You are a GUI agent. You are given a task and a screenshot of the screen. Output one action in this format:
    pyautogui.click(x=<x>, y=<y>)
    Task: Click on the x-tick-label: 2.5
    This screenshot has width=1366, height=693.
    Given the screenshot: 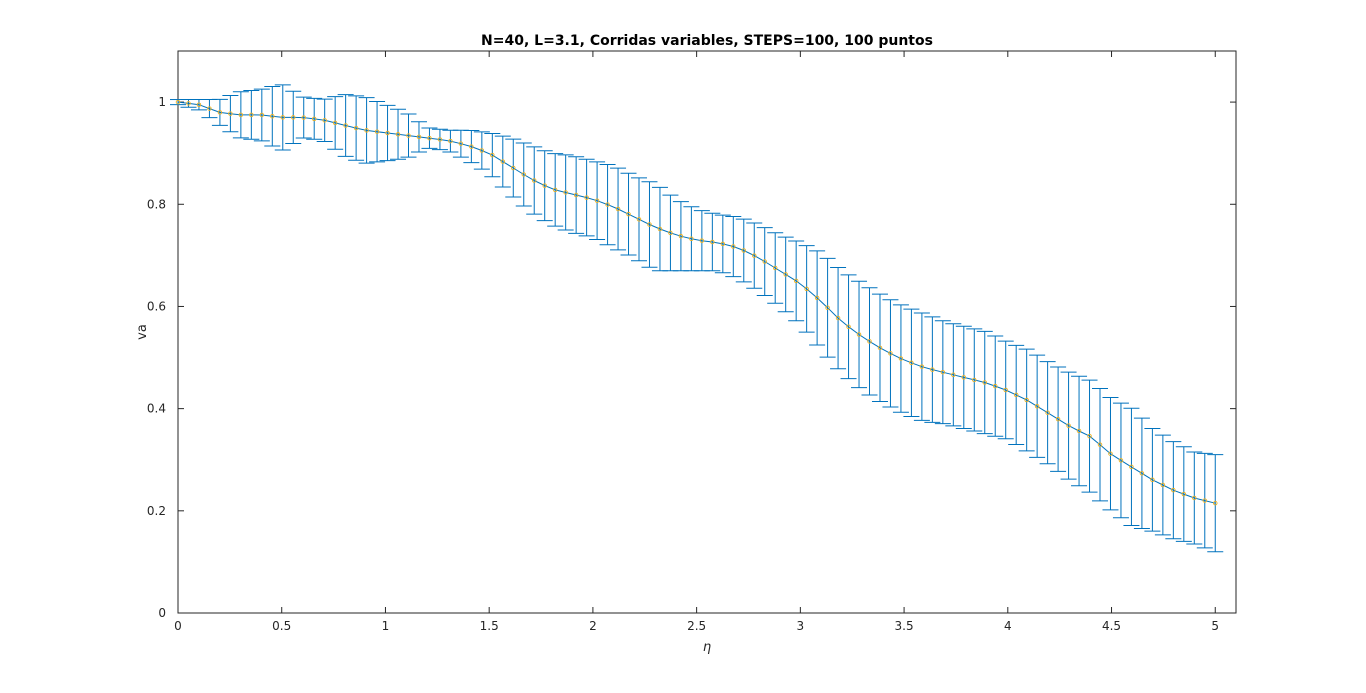 What is the action you would take?
    pyautogui.click(x=696, y=626)
    